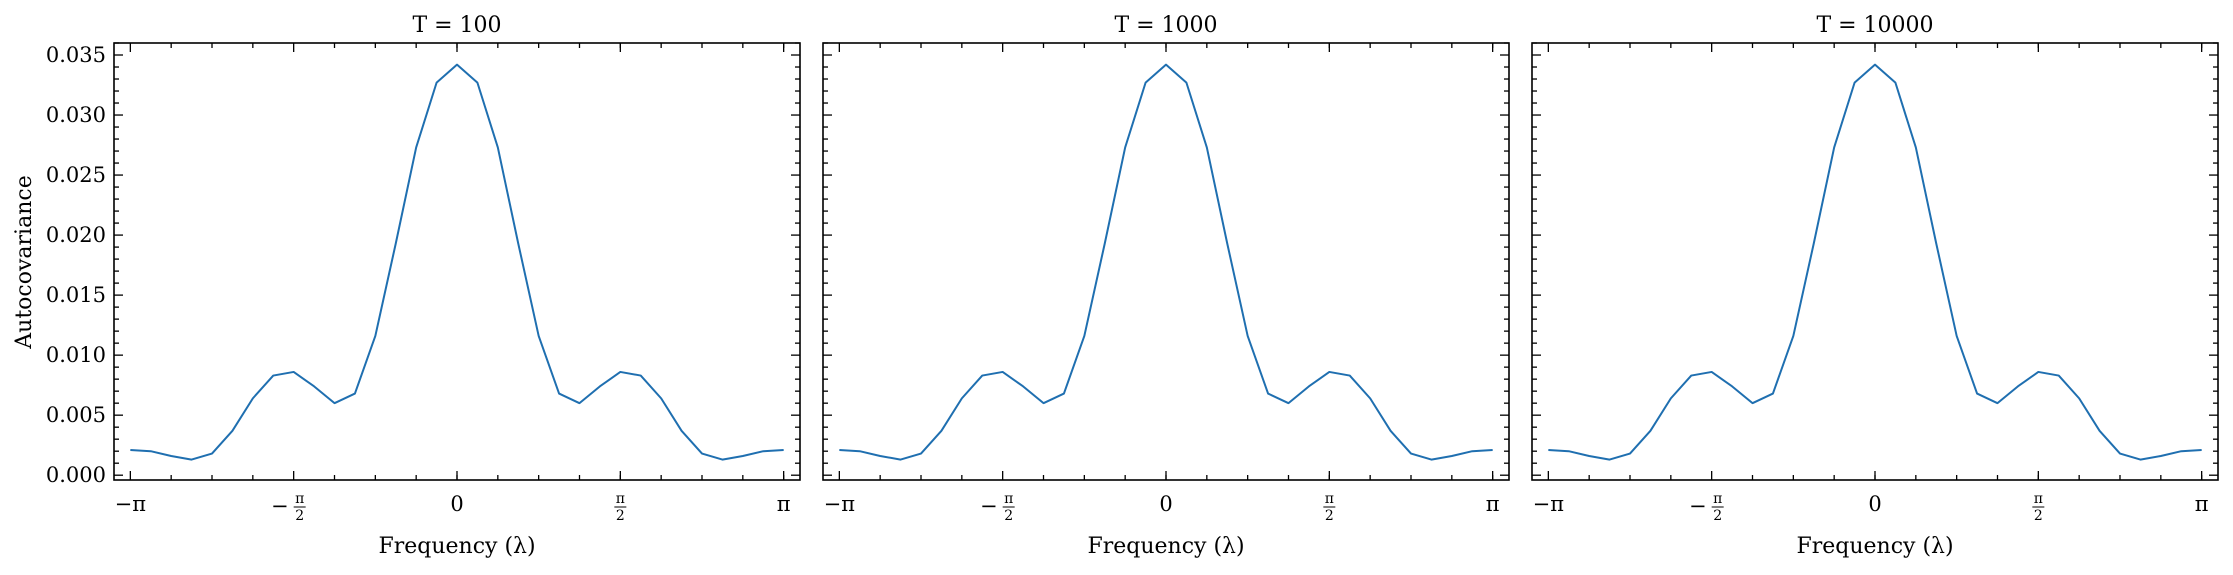  Describe the element at coordinates (76, 295) in the screenshot. I see `y-tick-label: 0.015` at that location.